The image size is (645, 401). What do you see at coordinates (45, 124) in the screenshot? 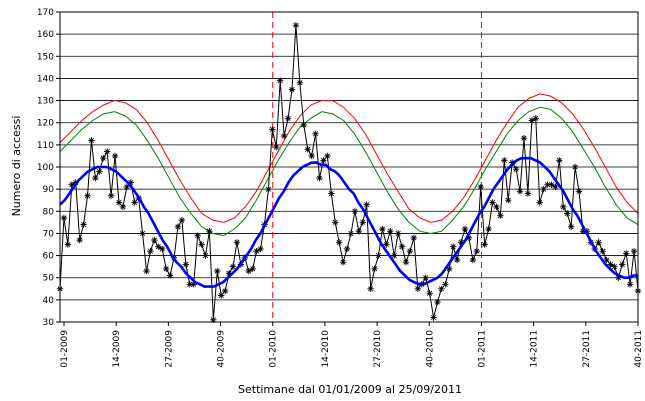
I see `y-tick-label: 120` at bounding box center [45, 124].